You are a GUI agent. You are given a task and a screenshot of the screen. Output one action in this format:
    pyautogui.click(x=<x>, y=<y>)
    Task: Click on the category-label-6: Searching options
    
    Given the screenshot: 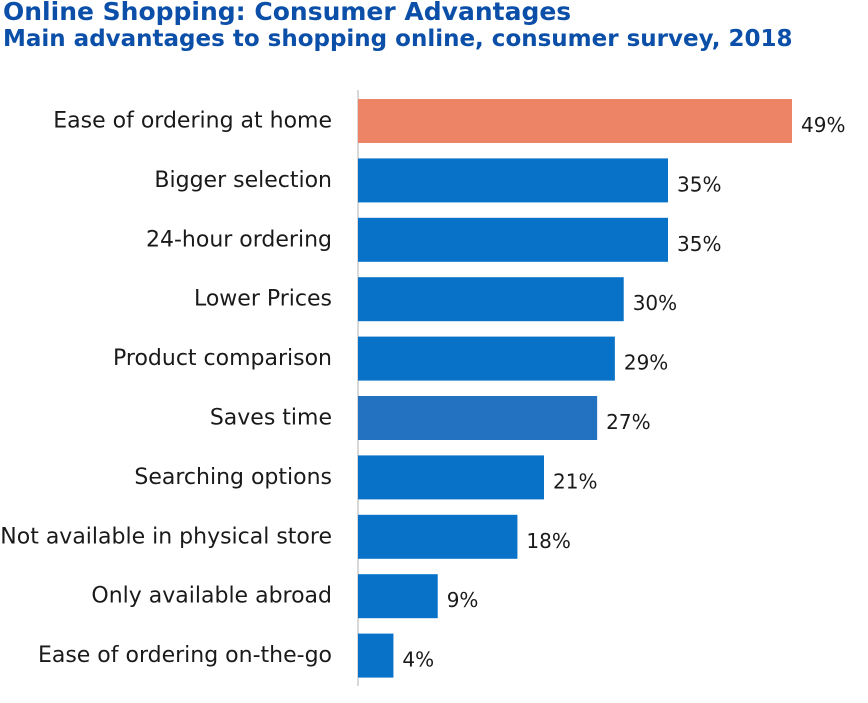 What is the action you would take?
    pyautogui.click(x=233, y=477)
    